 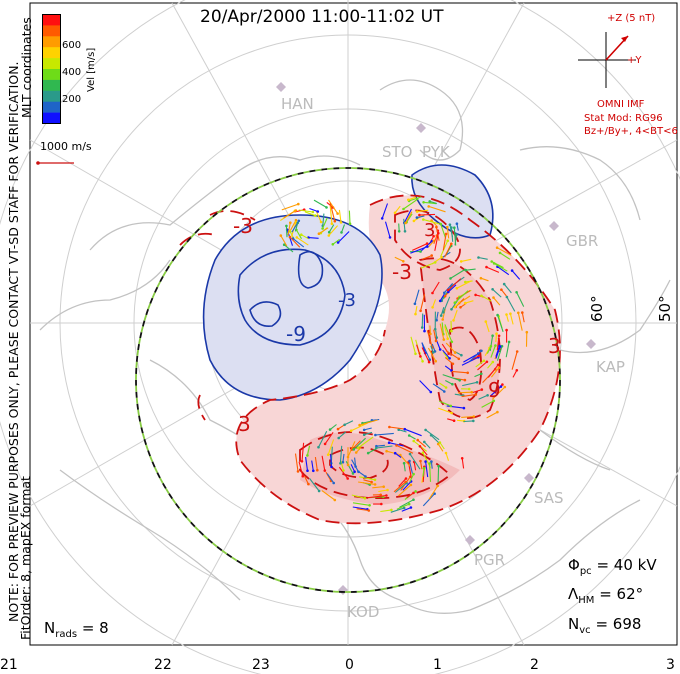 What do you see at coordinates (72, 99) in the screenshot?
I see `colorbar-tick: 200` at bounding box center [72, 99].